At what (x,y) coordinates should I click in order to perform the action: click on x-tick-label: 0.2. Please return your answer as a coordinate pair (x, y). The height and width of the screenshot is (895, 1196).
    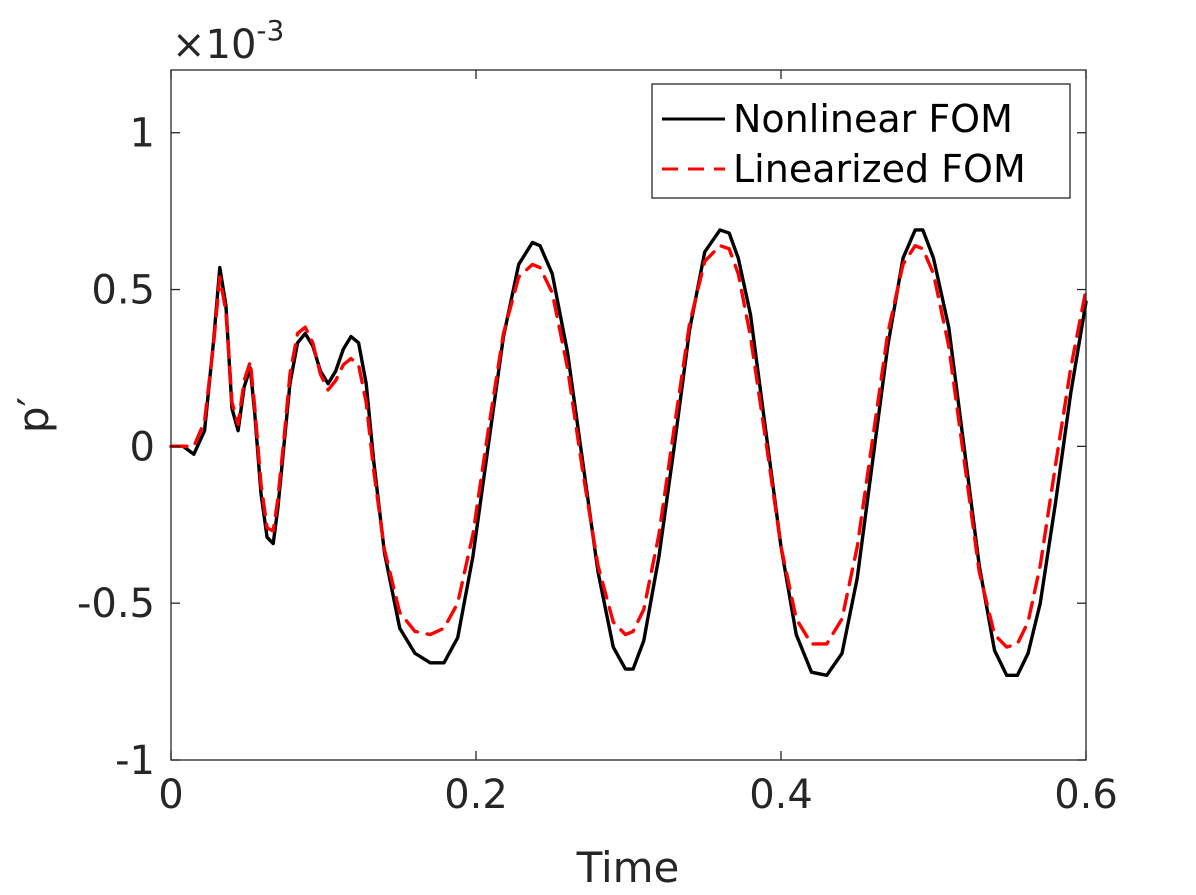
    Looking at the image, I should click on (476, 795).